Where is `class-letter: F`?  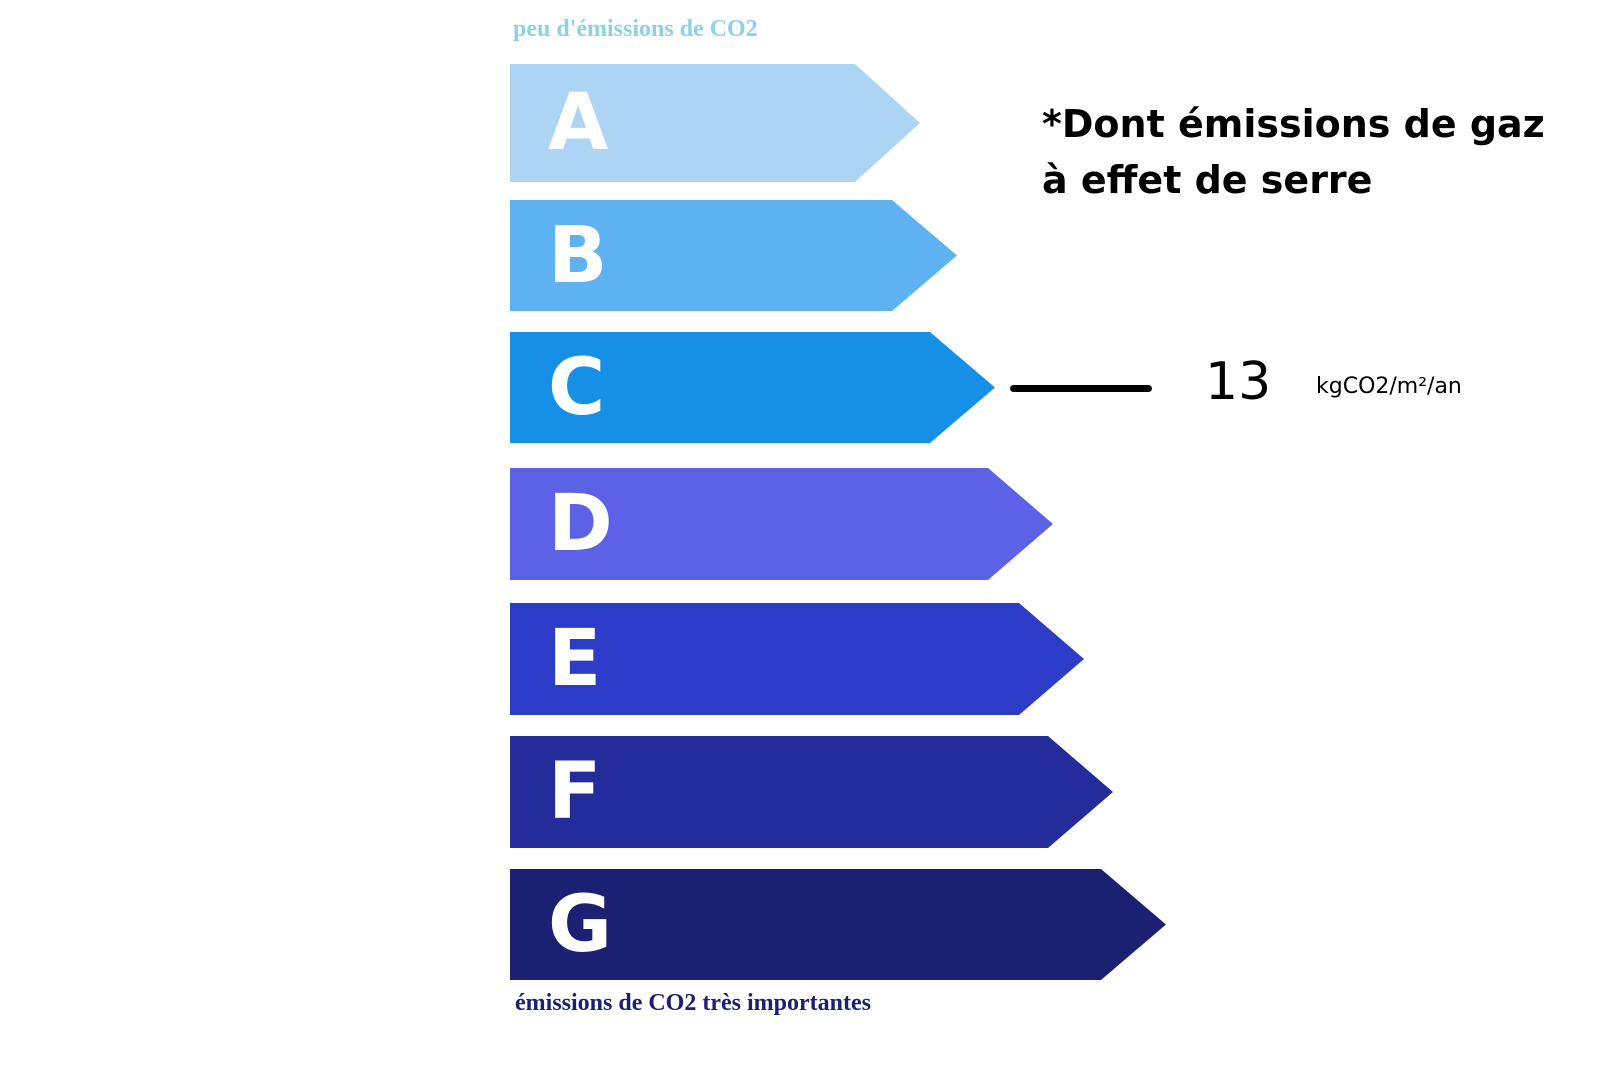
class-letter: F is located at coordinates (575, 792).